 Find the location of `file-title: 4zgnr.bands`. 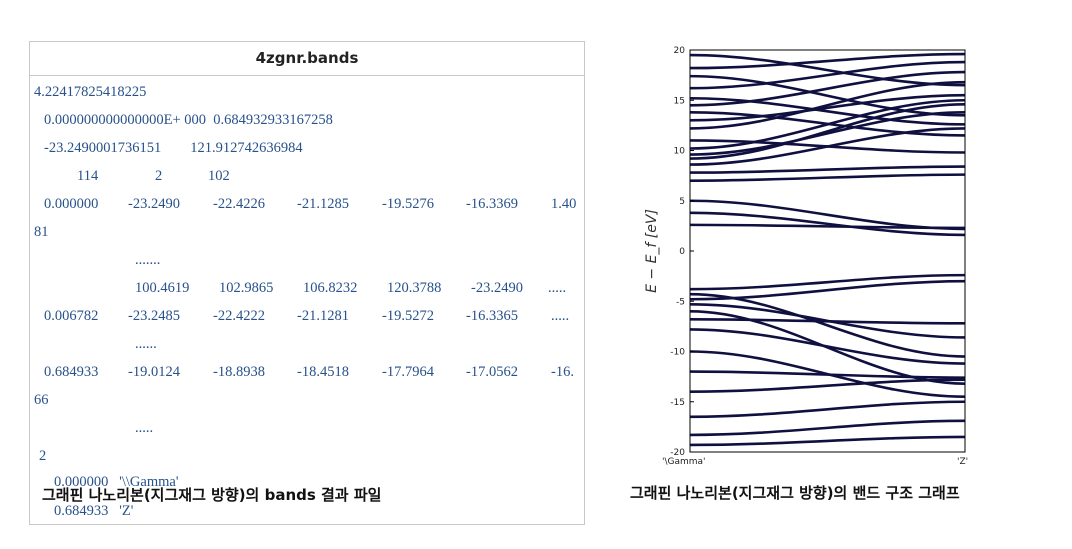

file-title: 4zgnr.bands is located at coordinates (307, 59).